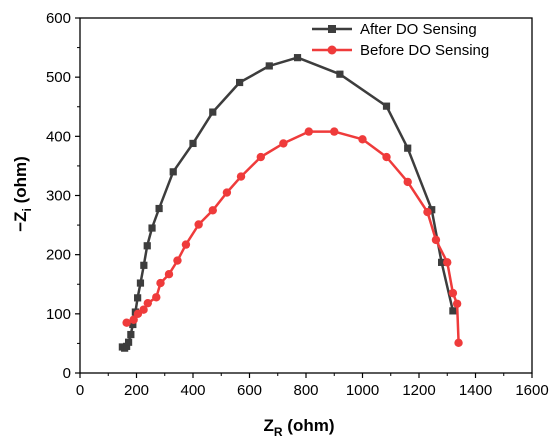 This screenshot has height=445, width=550. Describe the element at coordinates (418, 29) in the screenshot. I see `legend-label-after: After DO Sensing` at that location.